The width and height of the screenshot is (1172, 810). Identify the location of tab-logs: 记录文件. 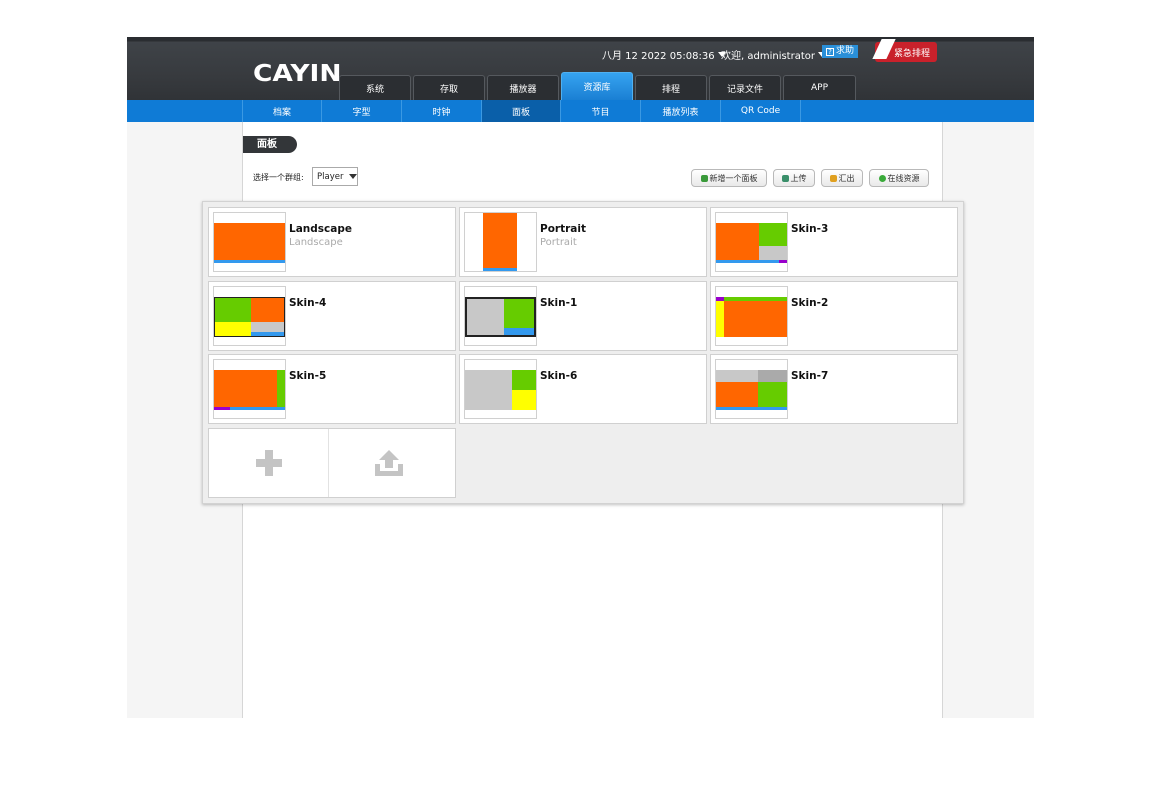
(745, 87).